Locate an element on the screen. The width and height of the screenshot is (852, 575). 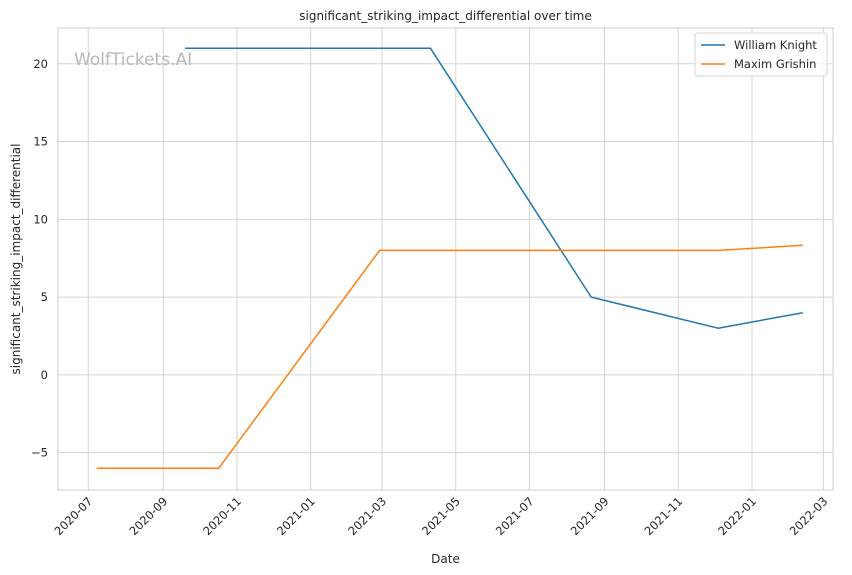
y-tick-label: 0 is located at coordinates (44, 375).